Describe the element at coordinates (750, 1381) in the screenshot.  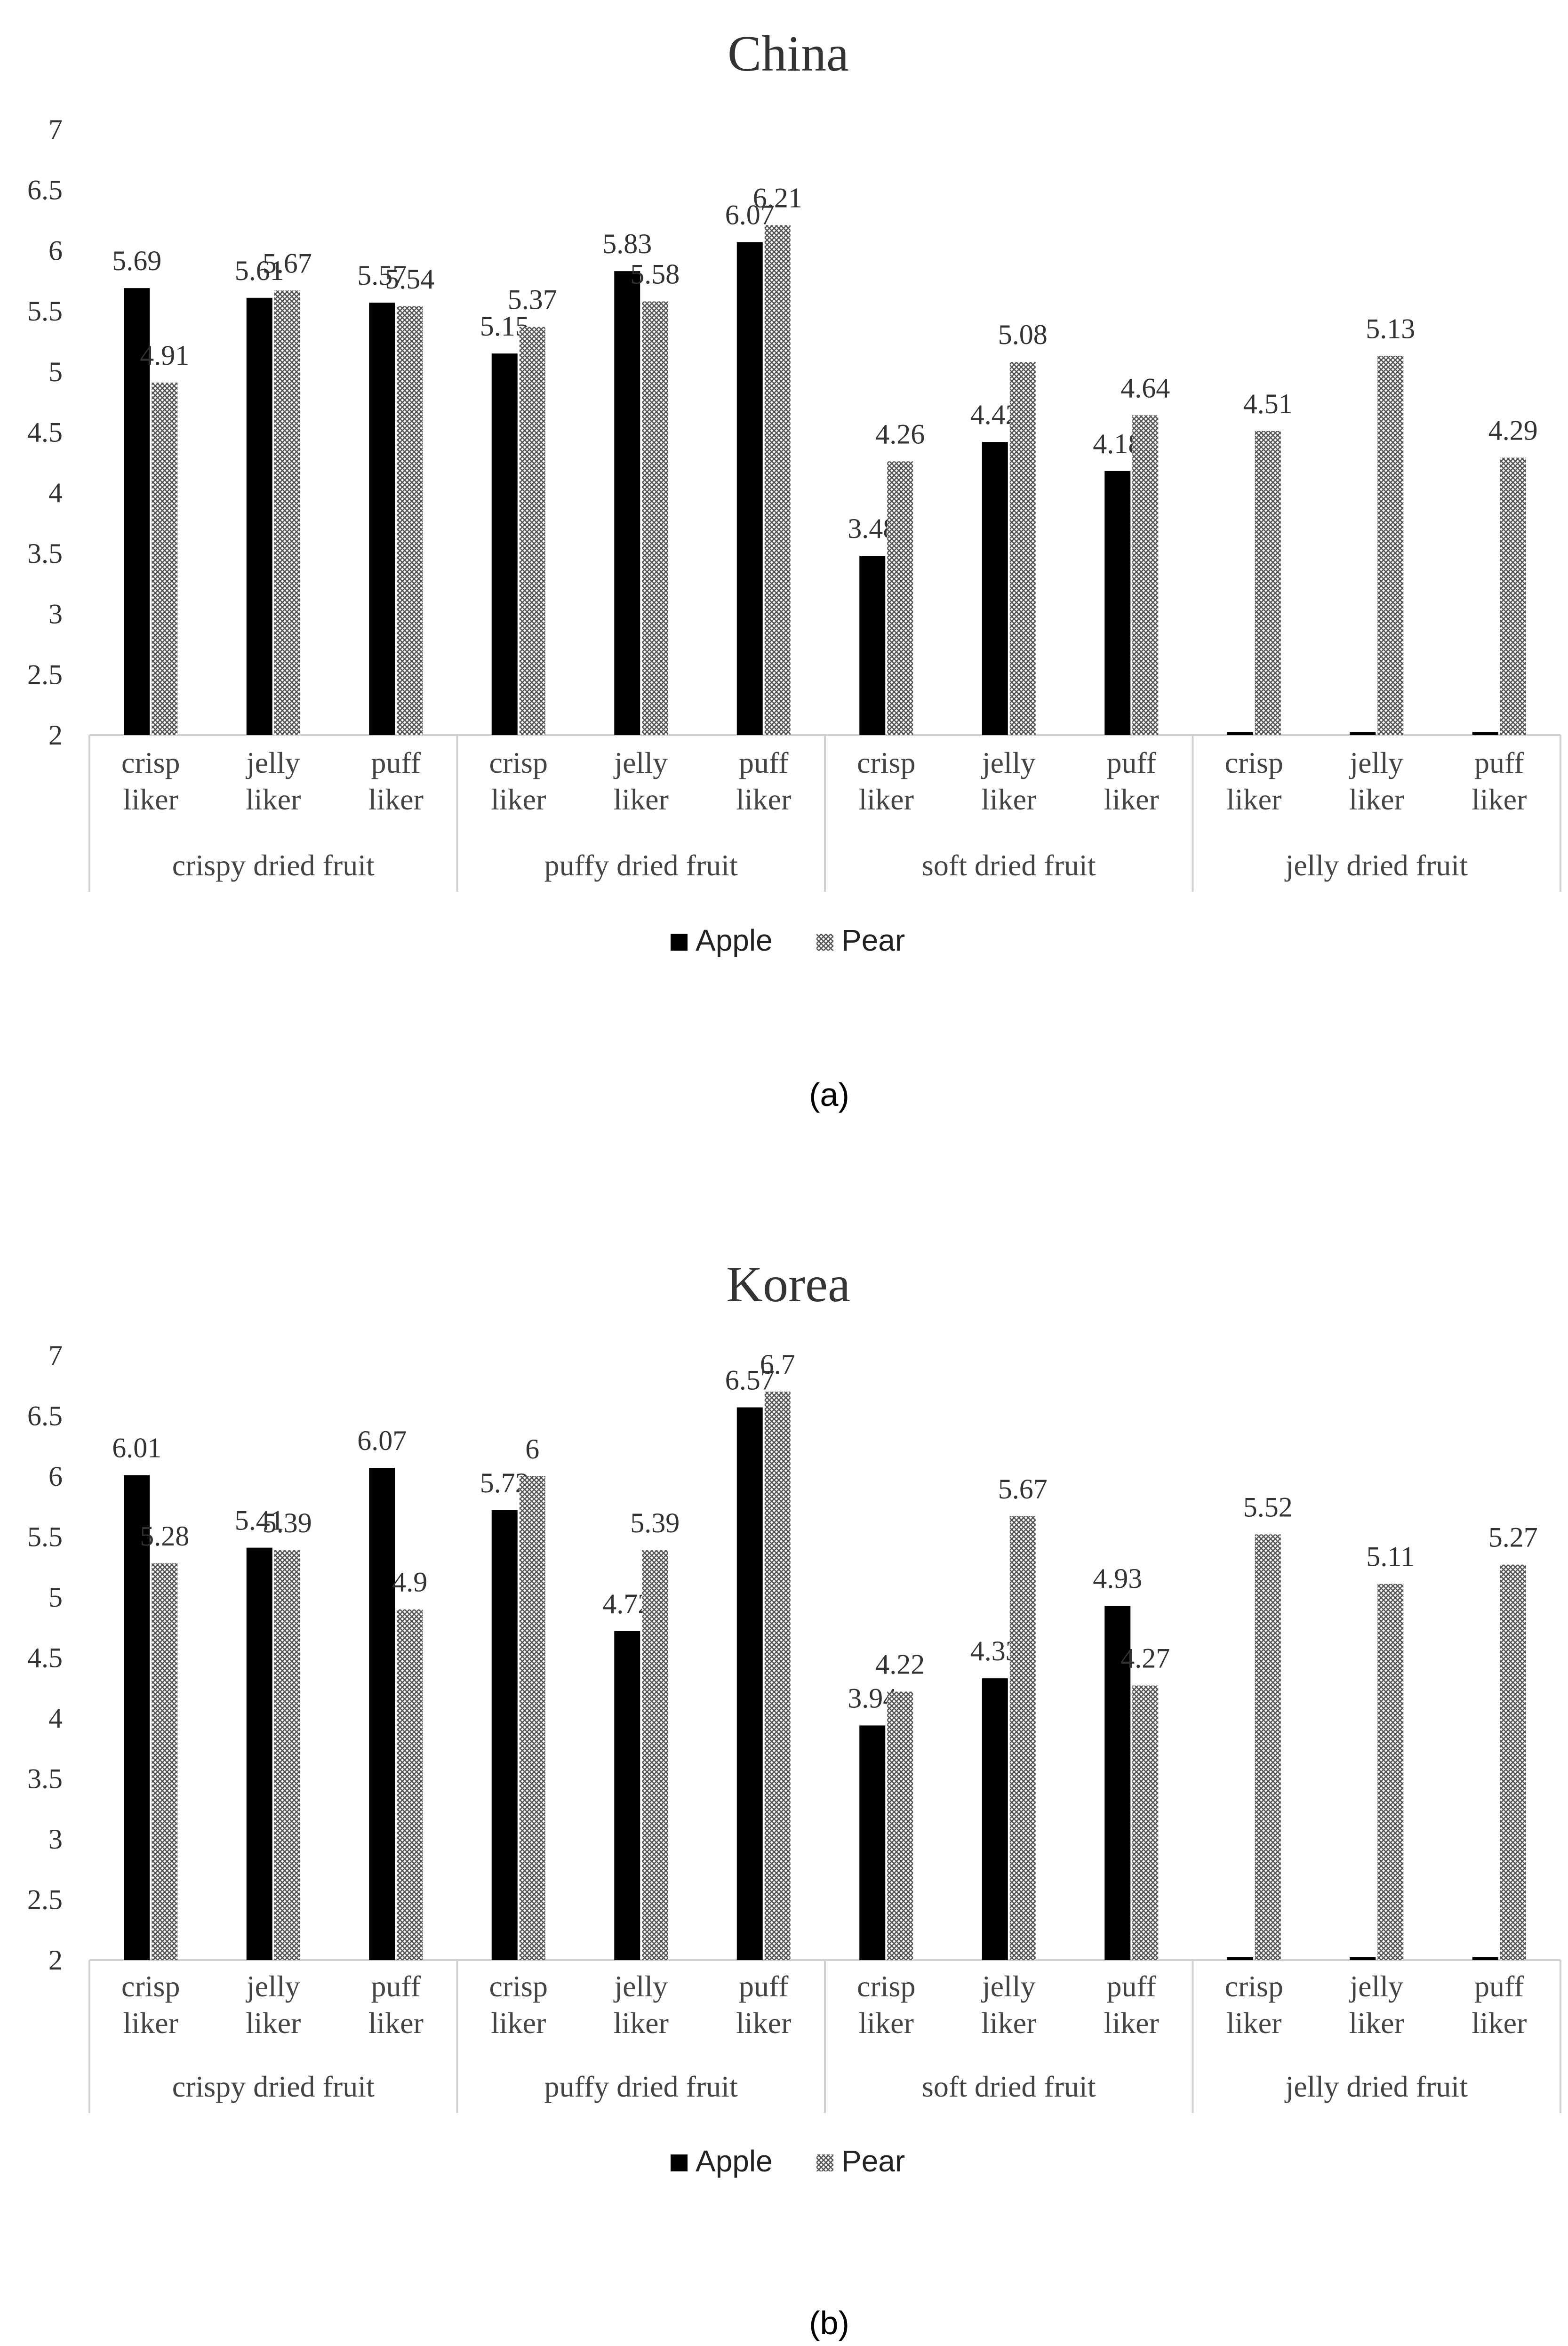
I see `data-label: 6.57` at that location.